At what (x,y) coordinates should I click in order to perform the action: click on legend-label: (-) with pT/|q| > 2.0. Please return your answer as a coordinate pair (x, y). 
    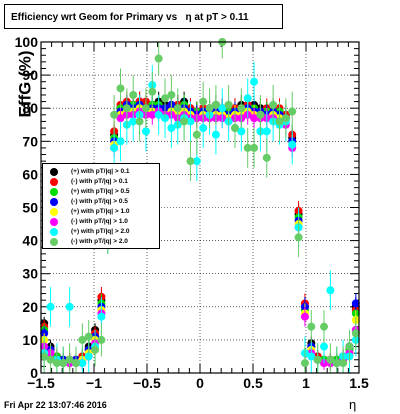
    Looking at the image, I should click on (99, 241).